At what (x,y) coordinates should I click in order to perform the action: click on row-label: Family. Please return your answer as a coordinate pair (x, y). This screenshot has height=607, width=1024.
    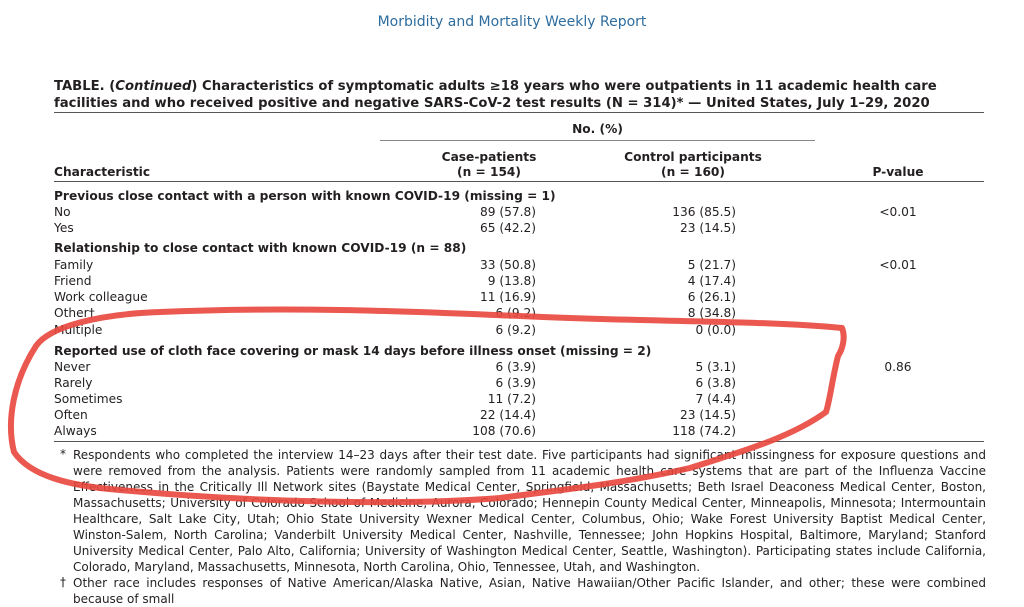
    Looking at the image, I should click on (74, 265).